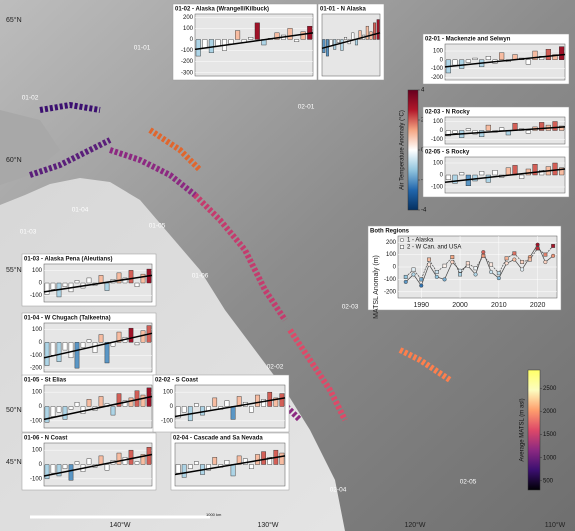 This screenshot has width=575, height=531. What do you see at coordinates (538, 305) in the screenshot?
I see `x-tick-label: 2020` at bounding box center [538, 305].